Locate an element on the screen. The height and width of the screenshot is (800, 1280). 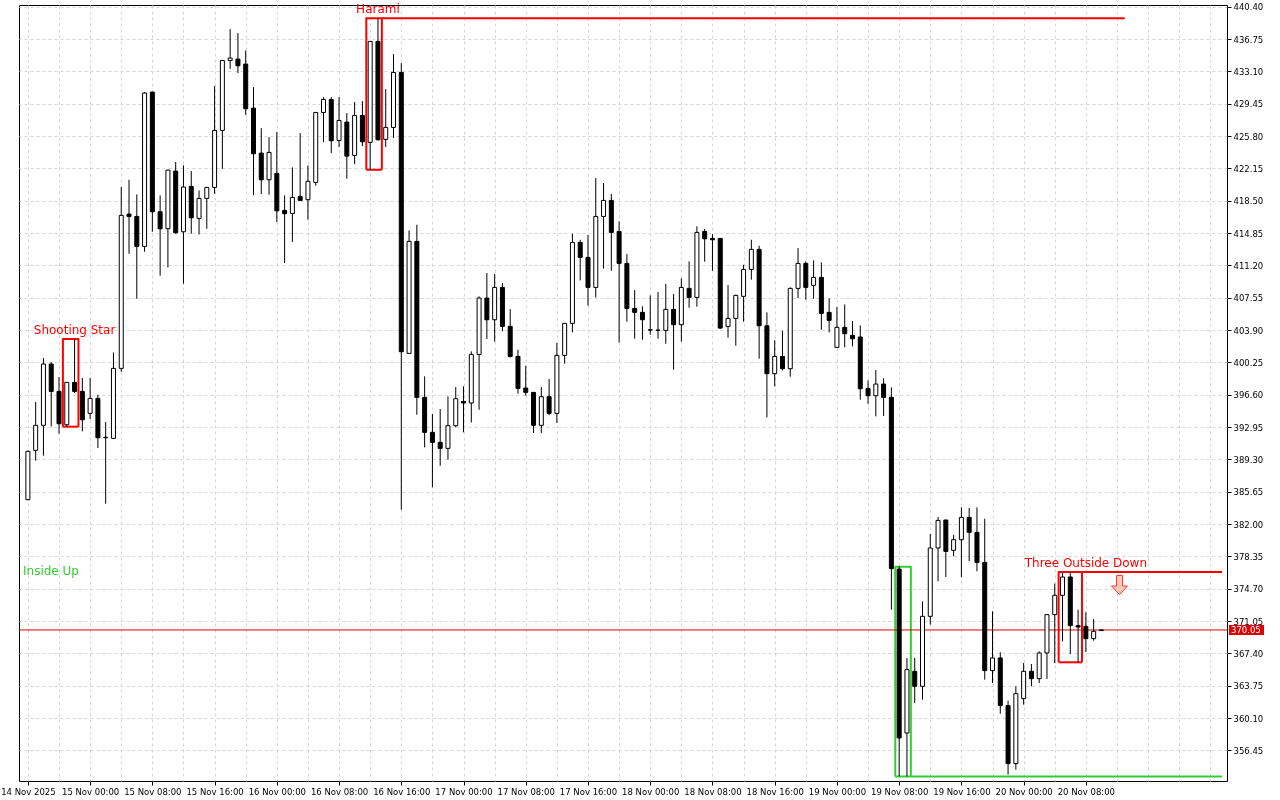
y-tick-label: 374.70 is located at coordinates (1248, 589).